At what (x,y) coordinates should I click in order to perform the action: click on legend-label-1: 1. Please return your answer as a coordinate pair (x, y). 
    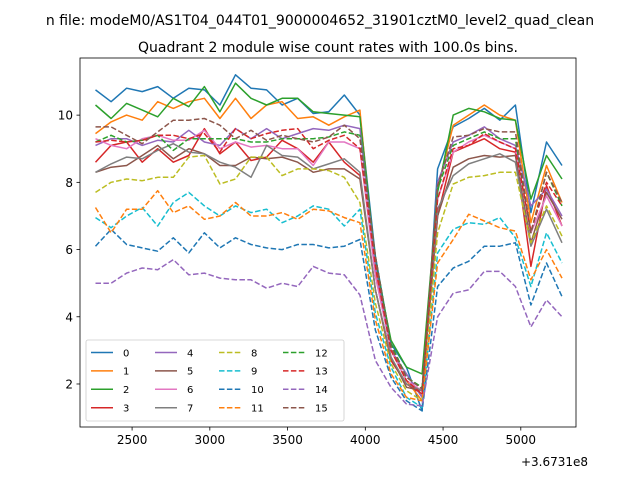
    Looking at the image, I should click on (126, 372).